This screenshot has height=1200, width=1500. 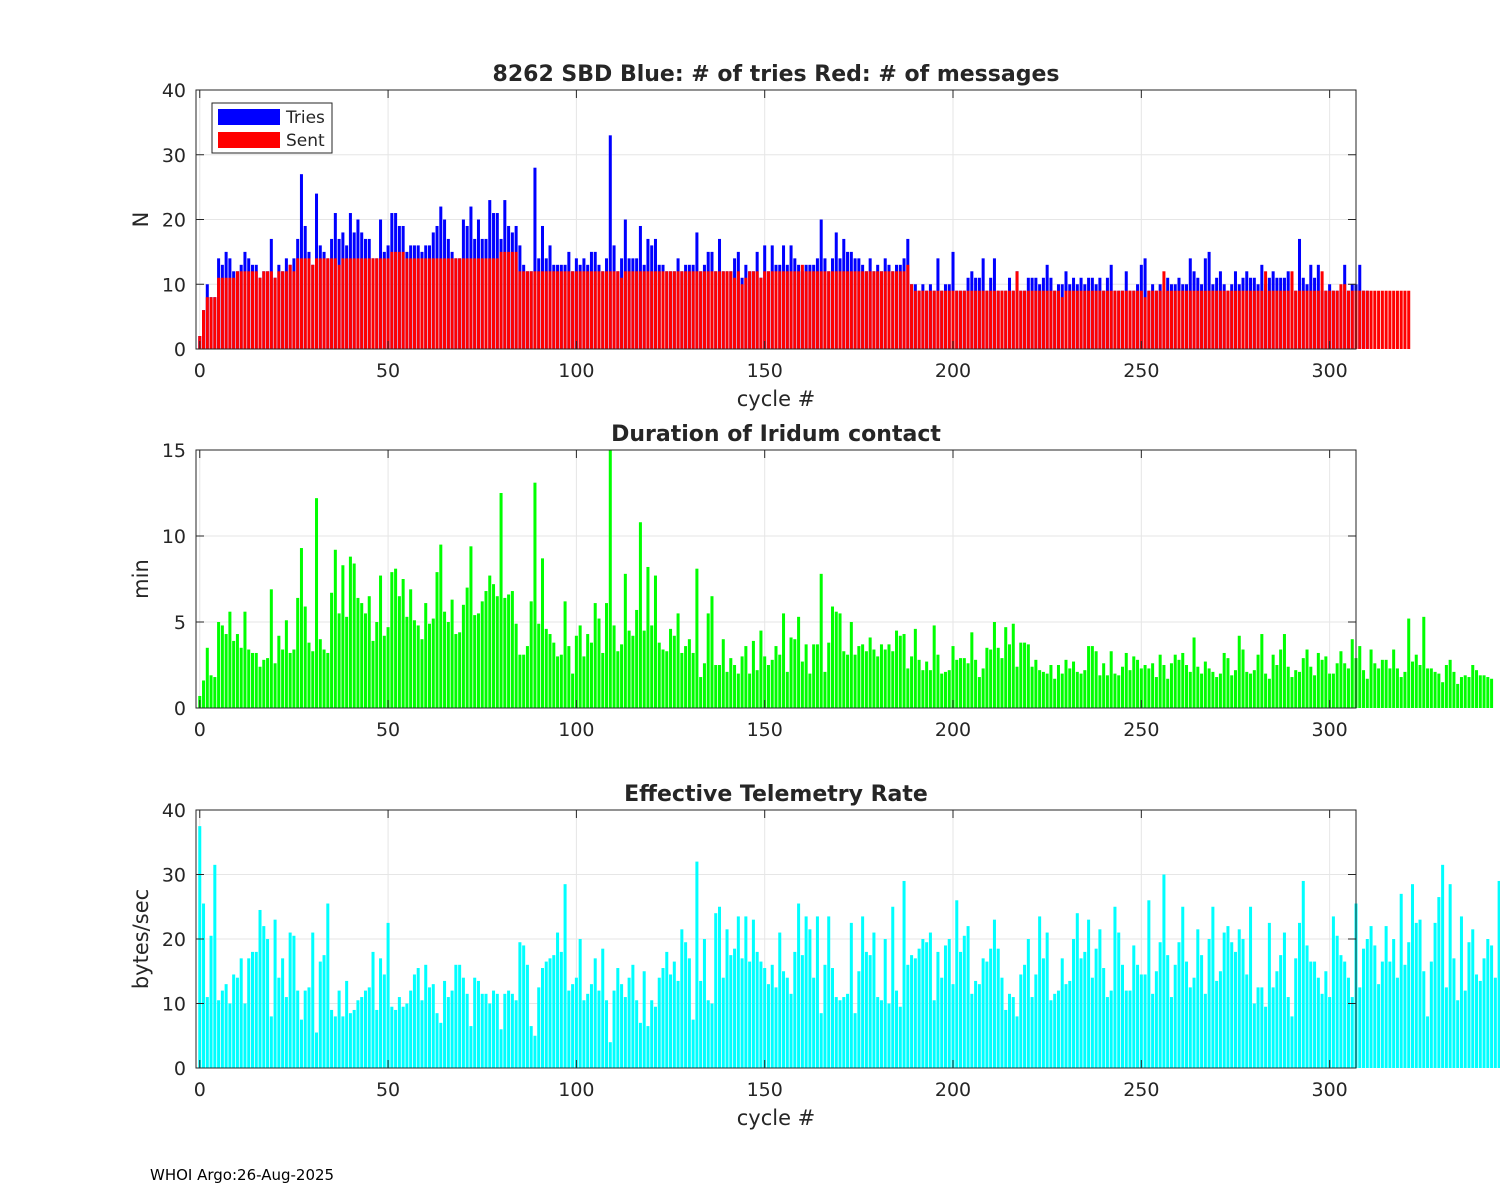 What do you see at coordinates (174, 451) in the screenshot?
I see `y-tick-label: 15` at bounding box center [174, 451].